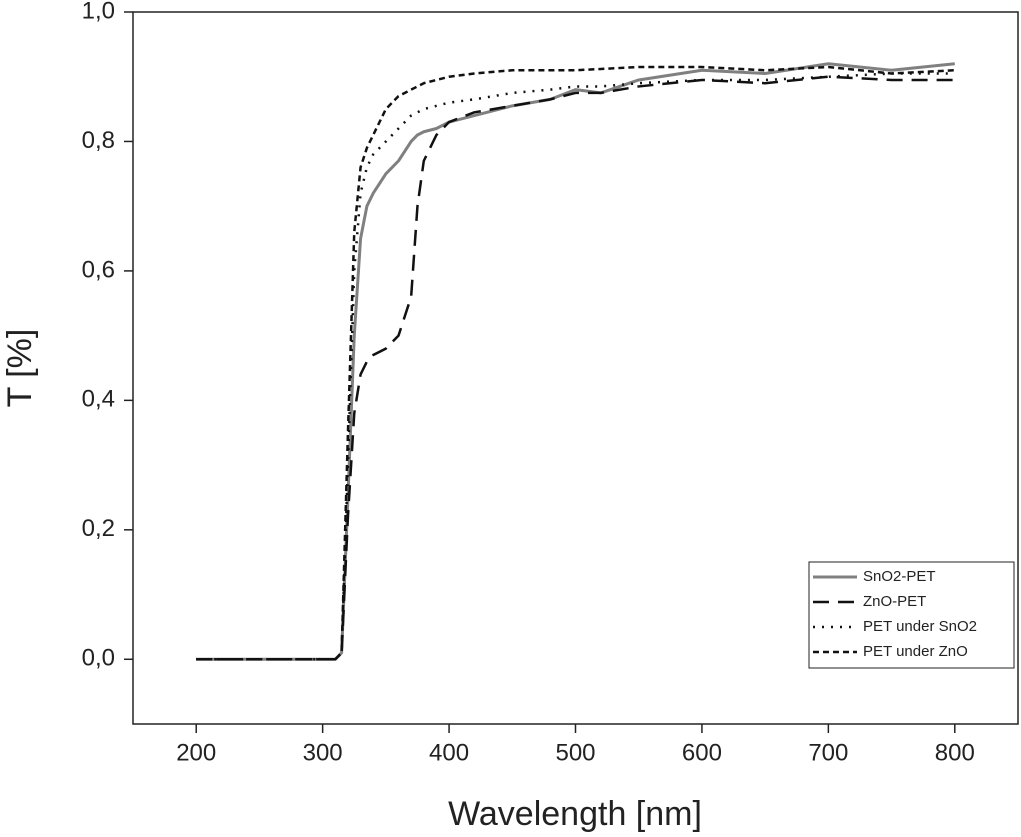  Describe the element at coordinates (828, 752) in the screenshot. I see `x-tick-label: 700` at that location.